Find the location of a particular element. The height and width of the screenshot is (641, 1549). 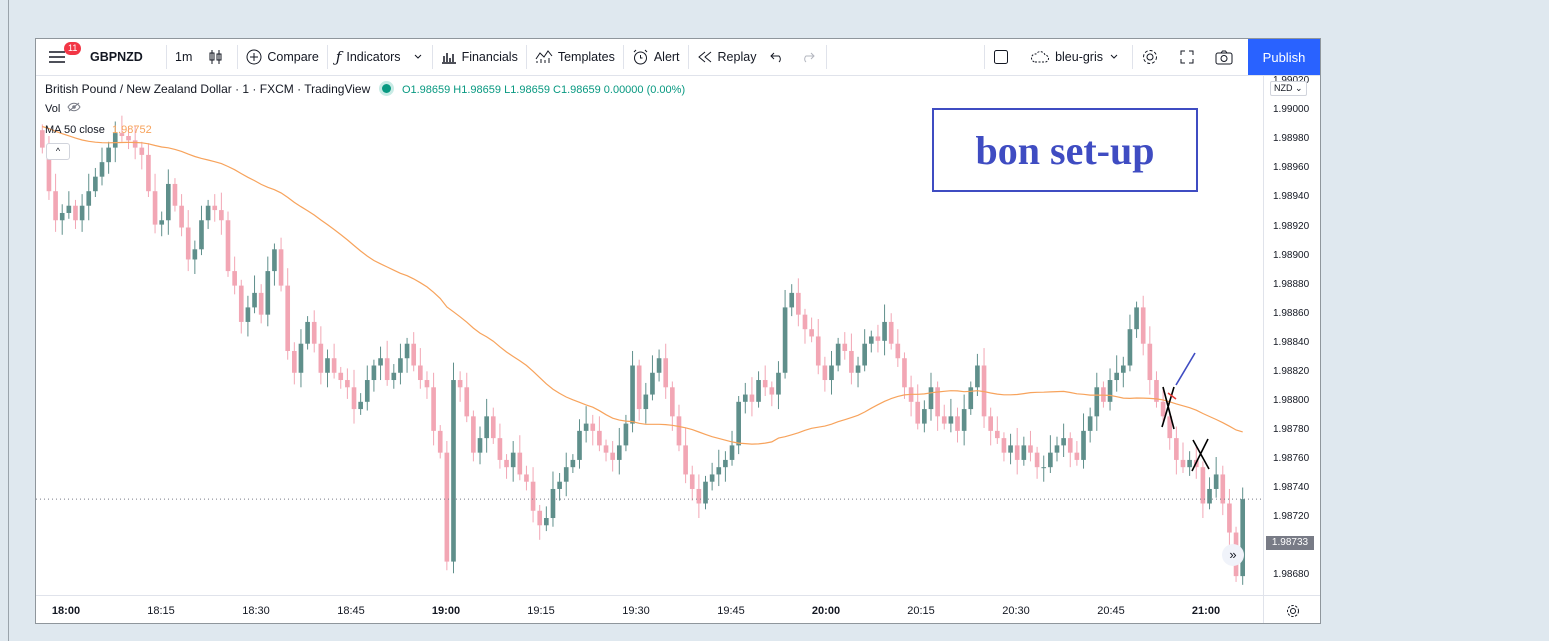

fullscreen-icon is located at coordinates (1187, 57).